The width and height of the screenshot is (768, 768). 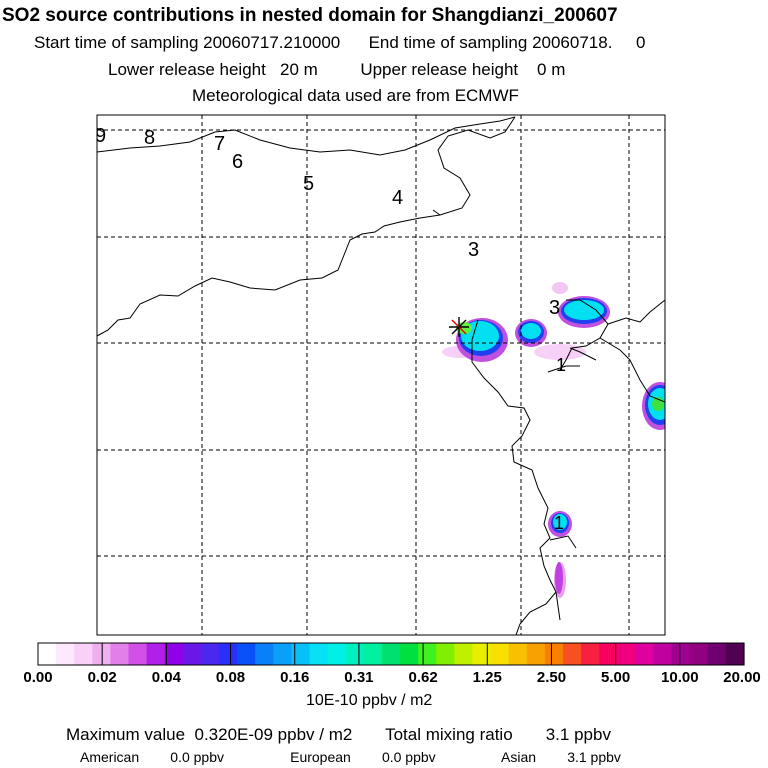 What do you see at coordinates (449, 734) in the screenshot?
I see `total-label: Total mixing ratio` at bounding box center [449, 734].